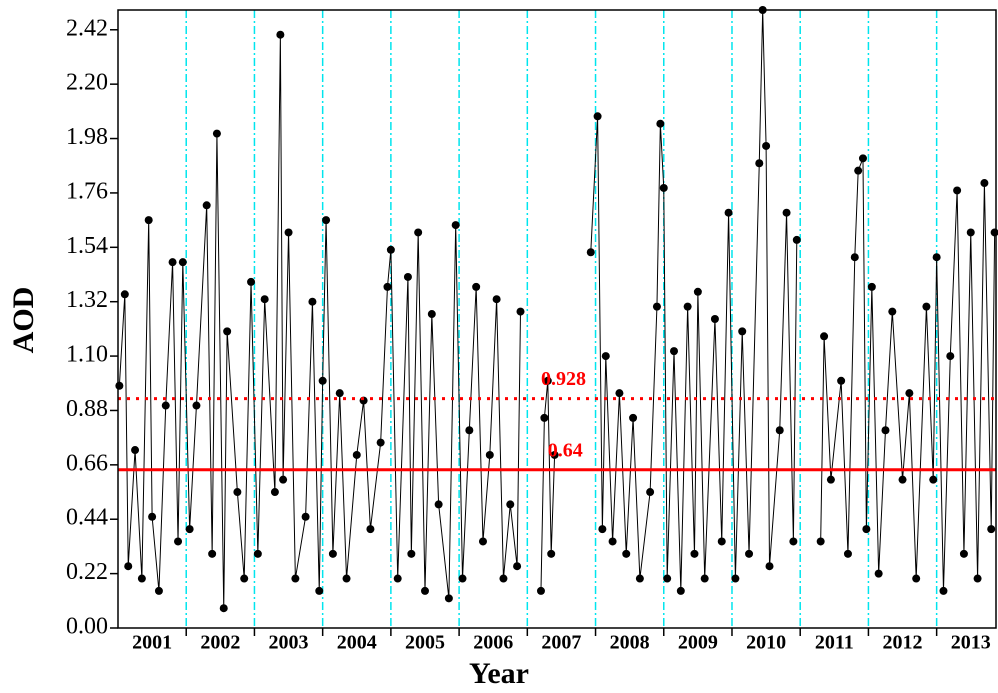 The image size is (998, 693). I want to click on y-tick-label: 1.76, so click(87, 191).